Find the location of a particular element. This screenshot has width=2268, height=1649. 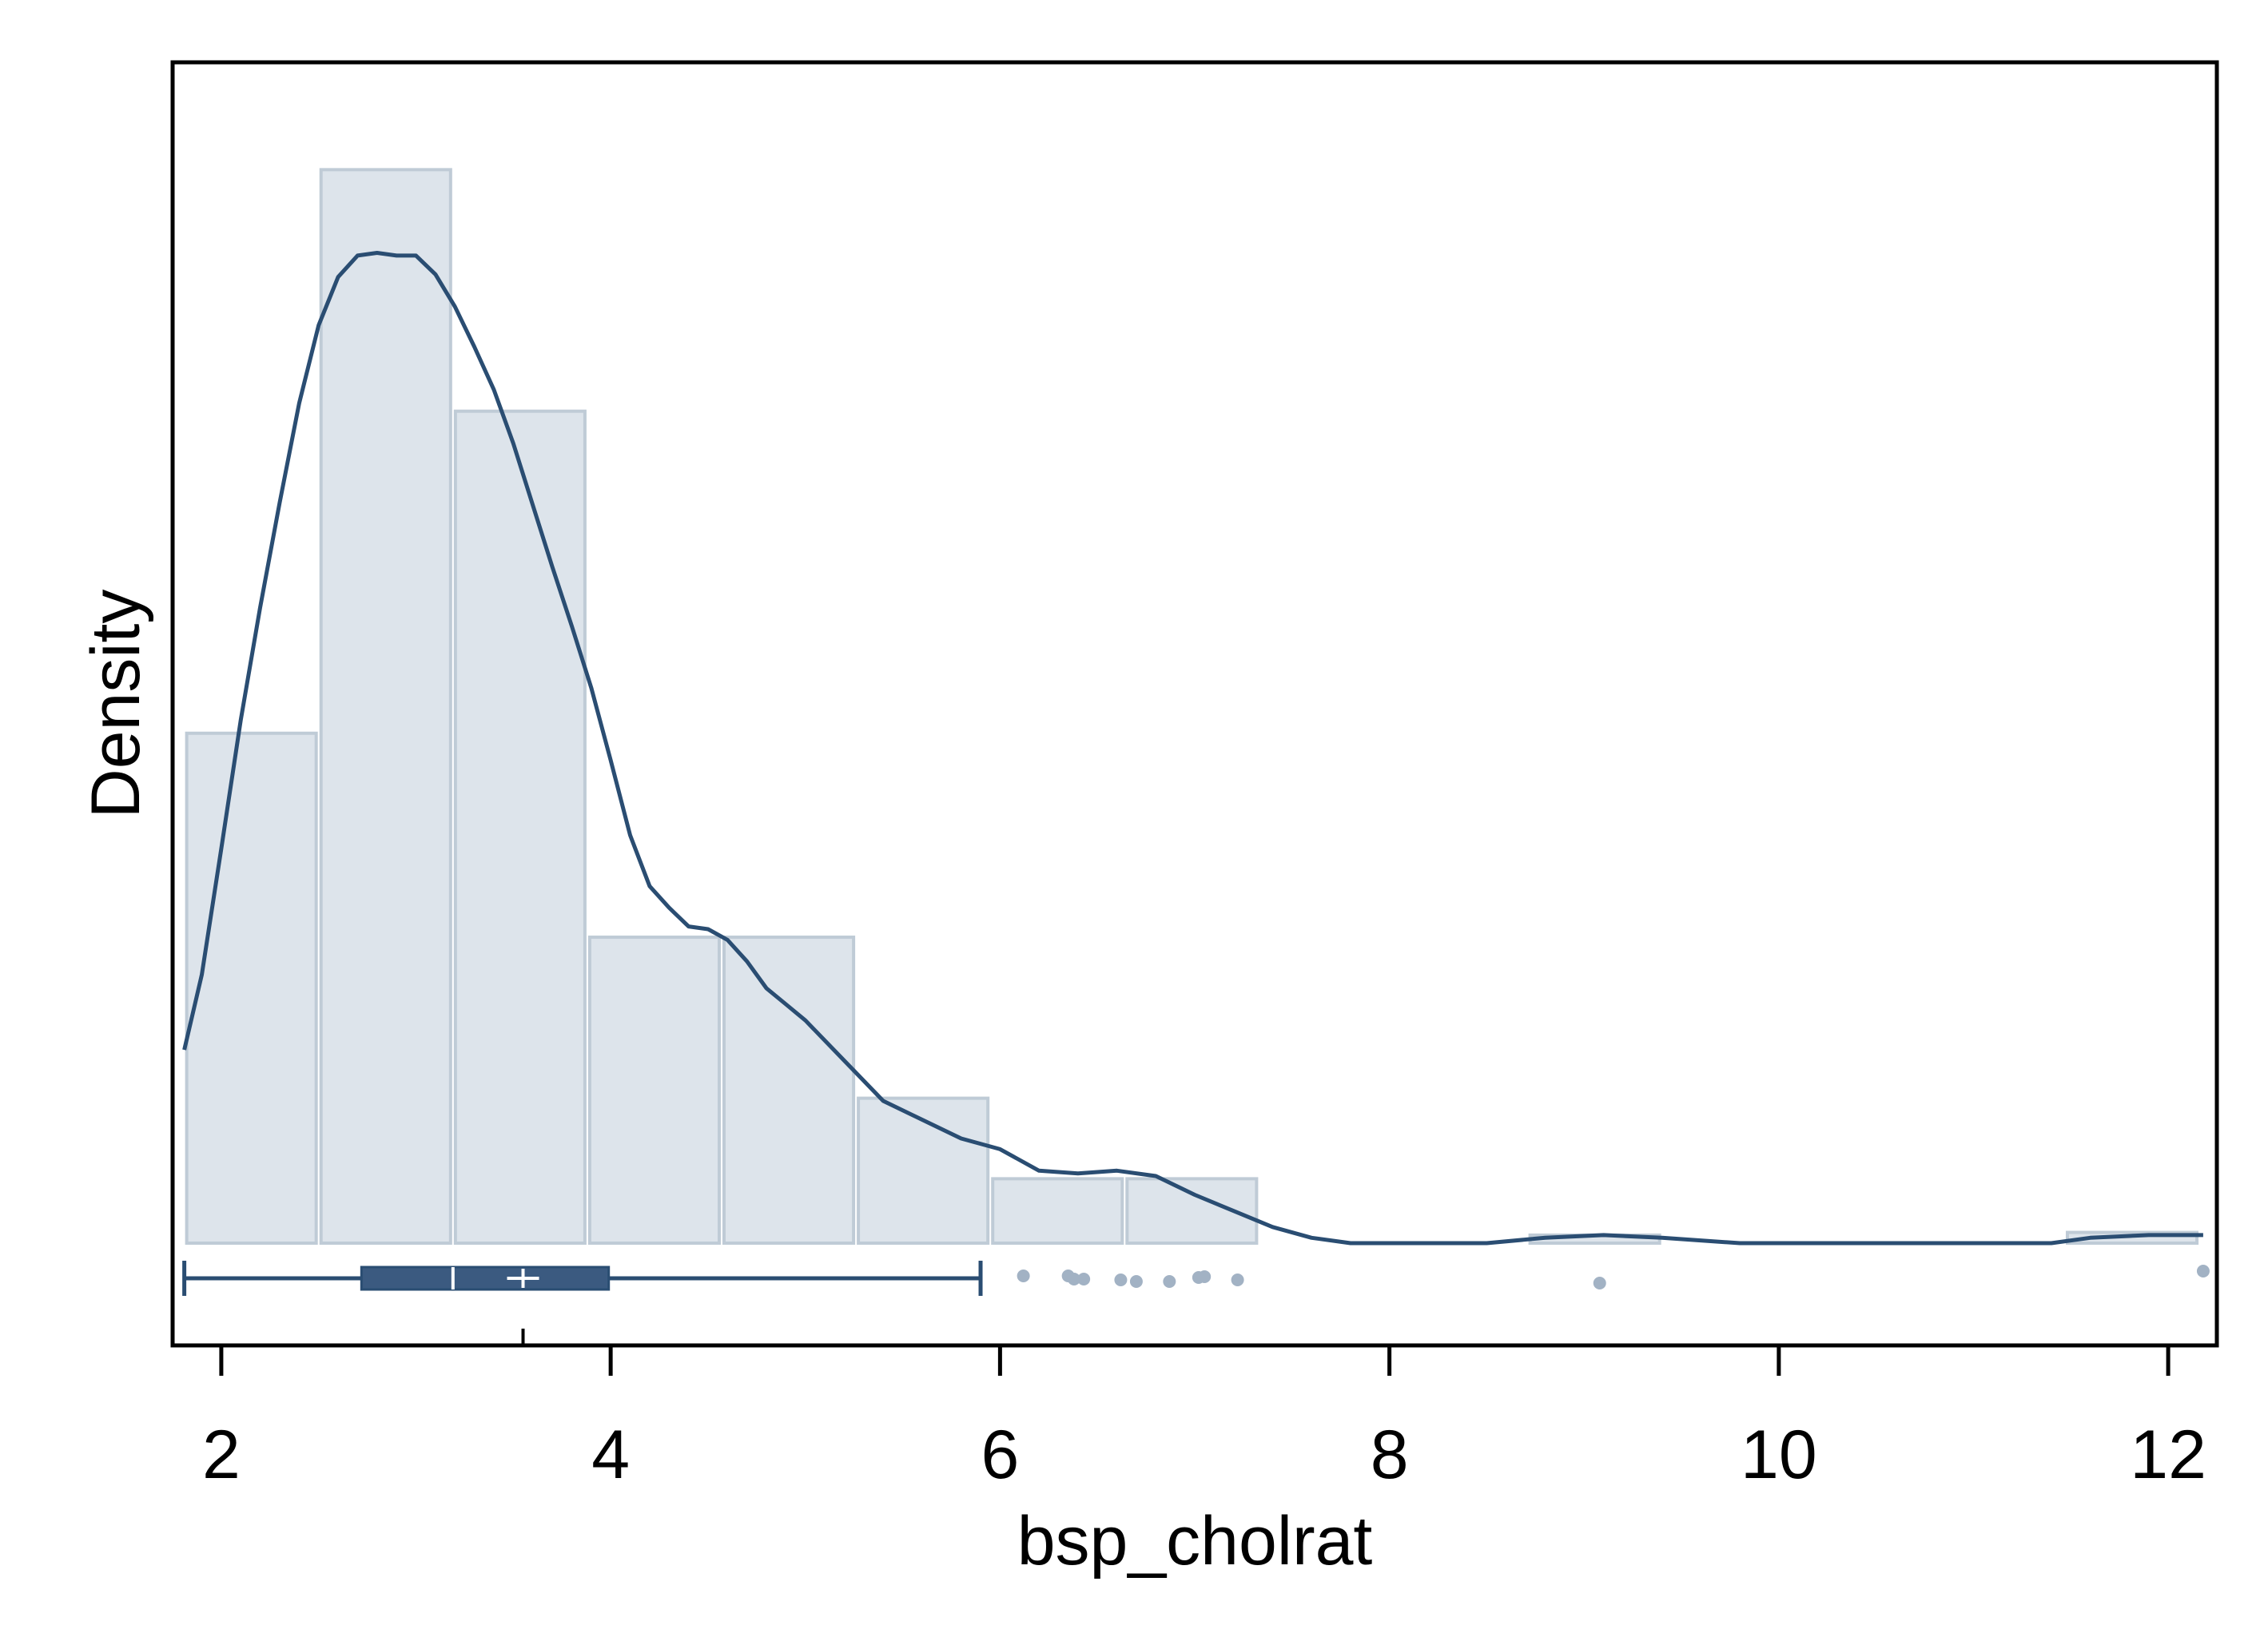

boxplot-box is located at coordinates (485, 1278).